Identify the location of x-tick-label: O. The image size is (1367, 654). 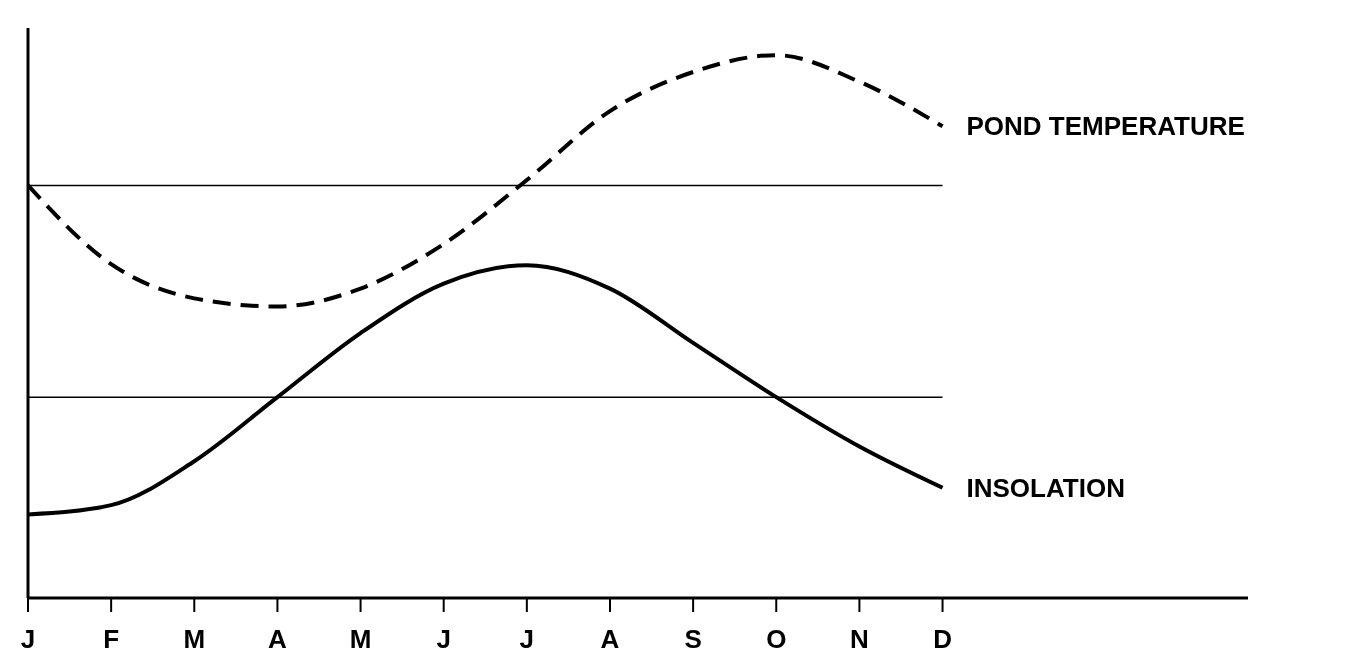
(776, 639).